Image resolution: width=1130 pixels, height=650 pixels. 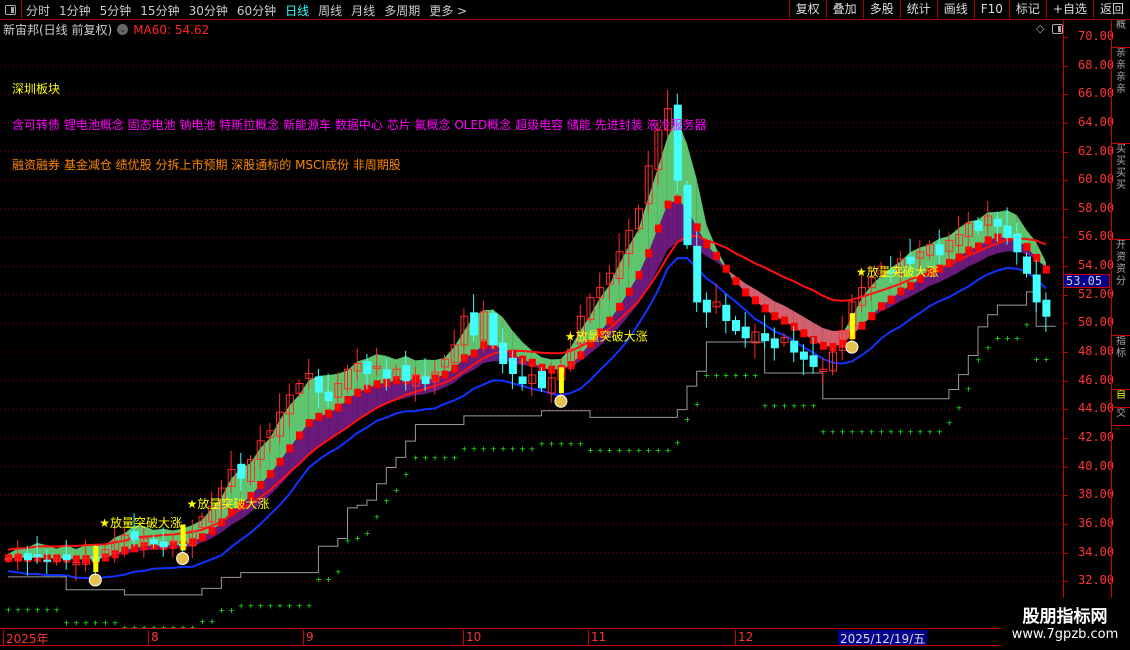 I want to click on side-tab: 买买买买, so click(x=1121, y=192).